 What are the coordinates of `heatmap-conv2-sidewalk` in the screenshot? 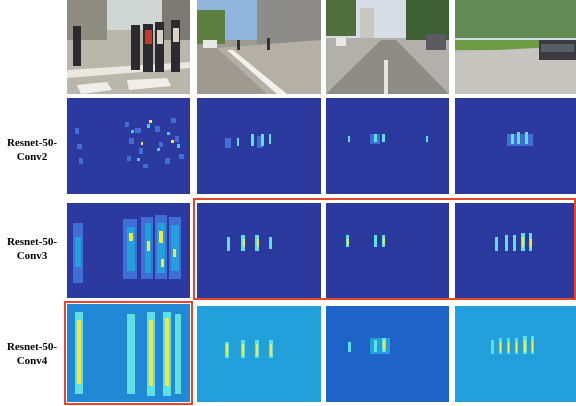 It's located at (259, 146).